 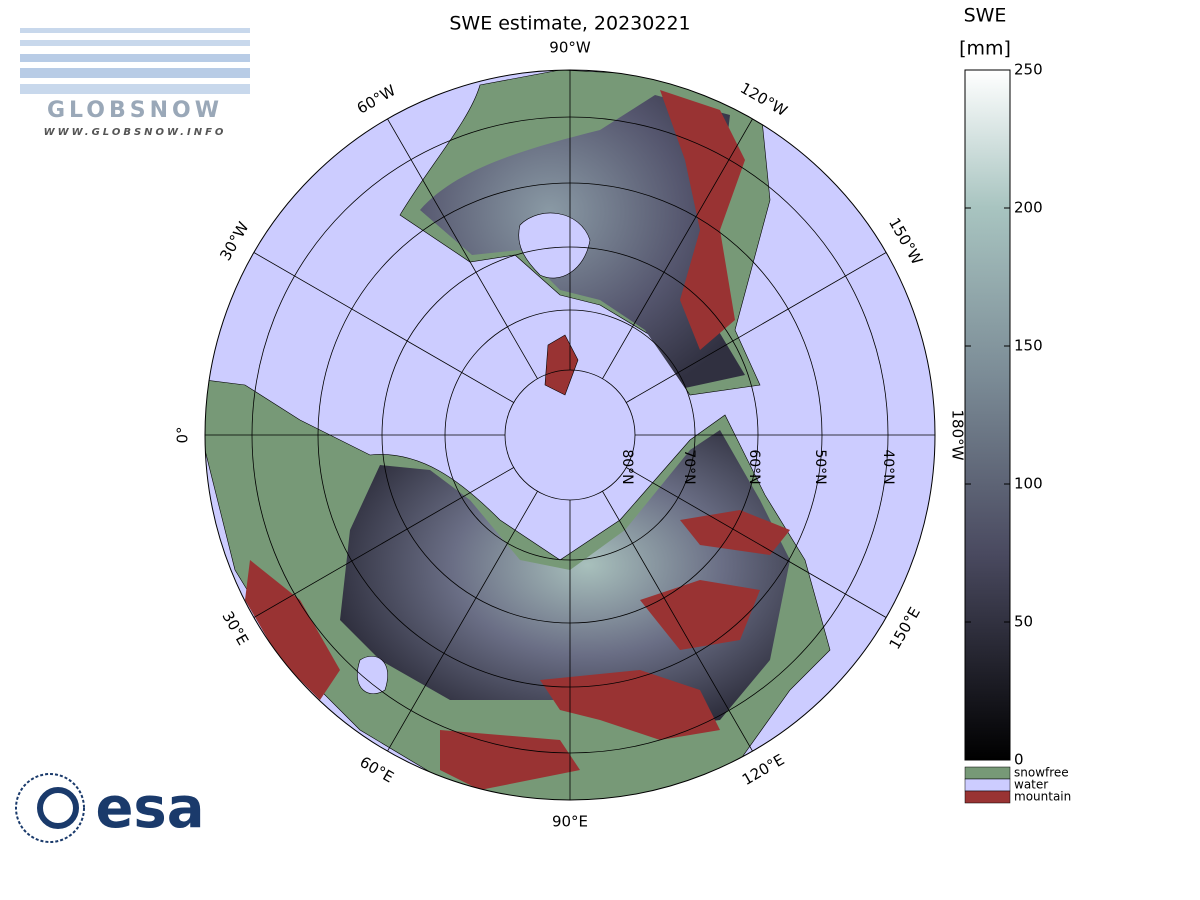 What do you see at coordinates (135, 83) in the screenshot?
I see `globsnow-logo: GLOBSNOW WWW.GLOBSNOW.INFO` at bounding box center [135, 83].